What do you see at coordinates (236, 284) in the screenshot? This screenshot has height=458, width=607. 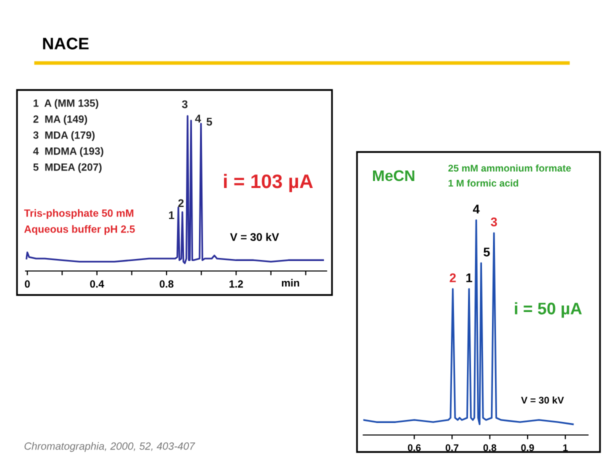 I see `x-tick-label: 1.2` at bounding box center [236, 284].